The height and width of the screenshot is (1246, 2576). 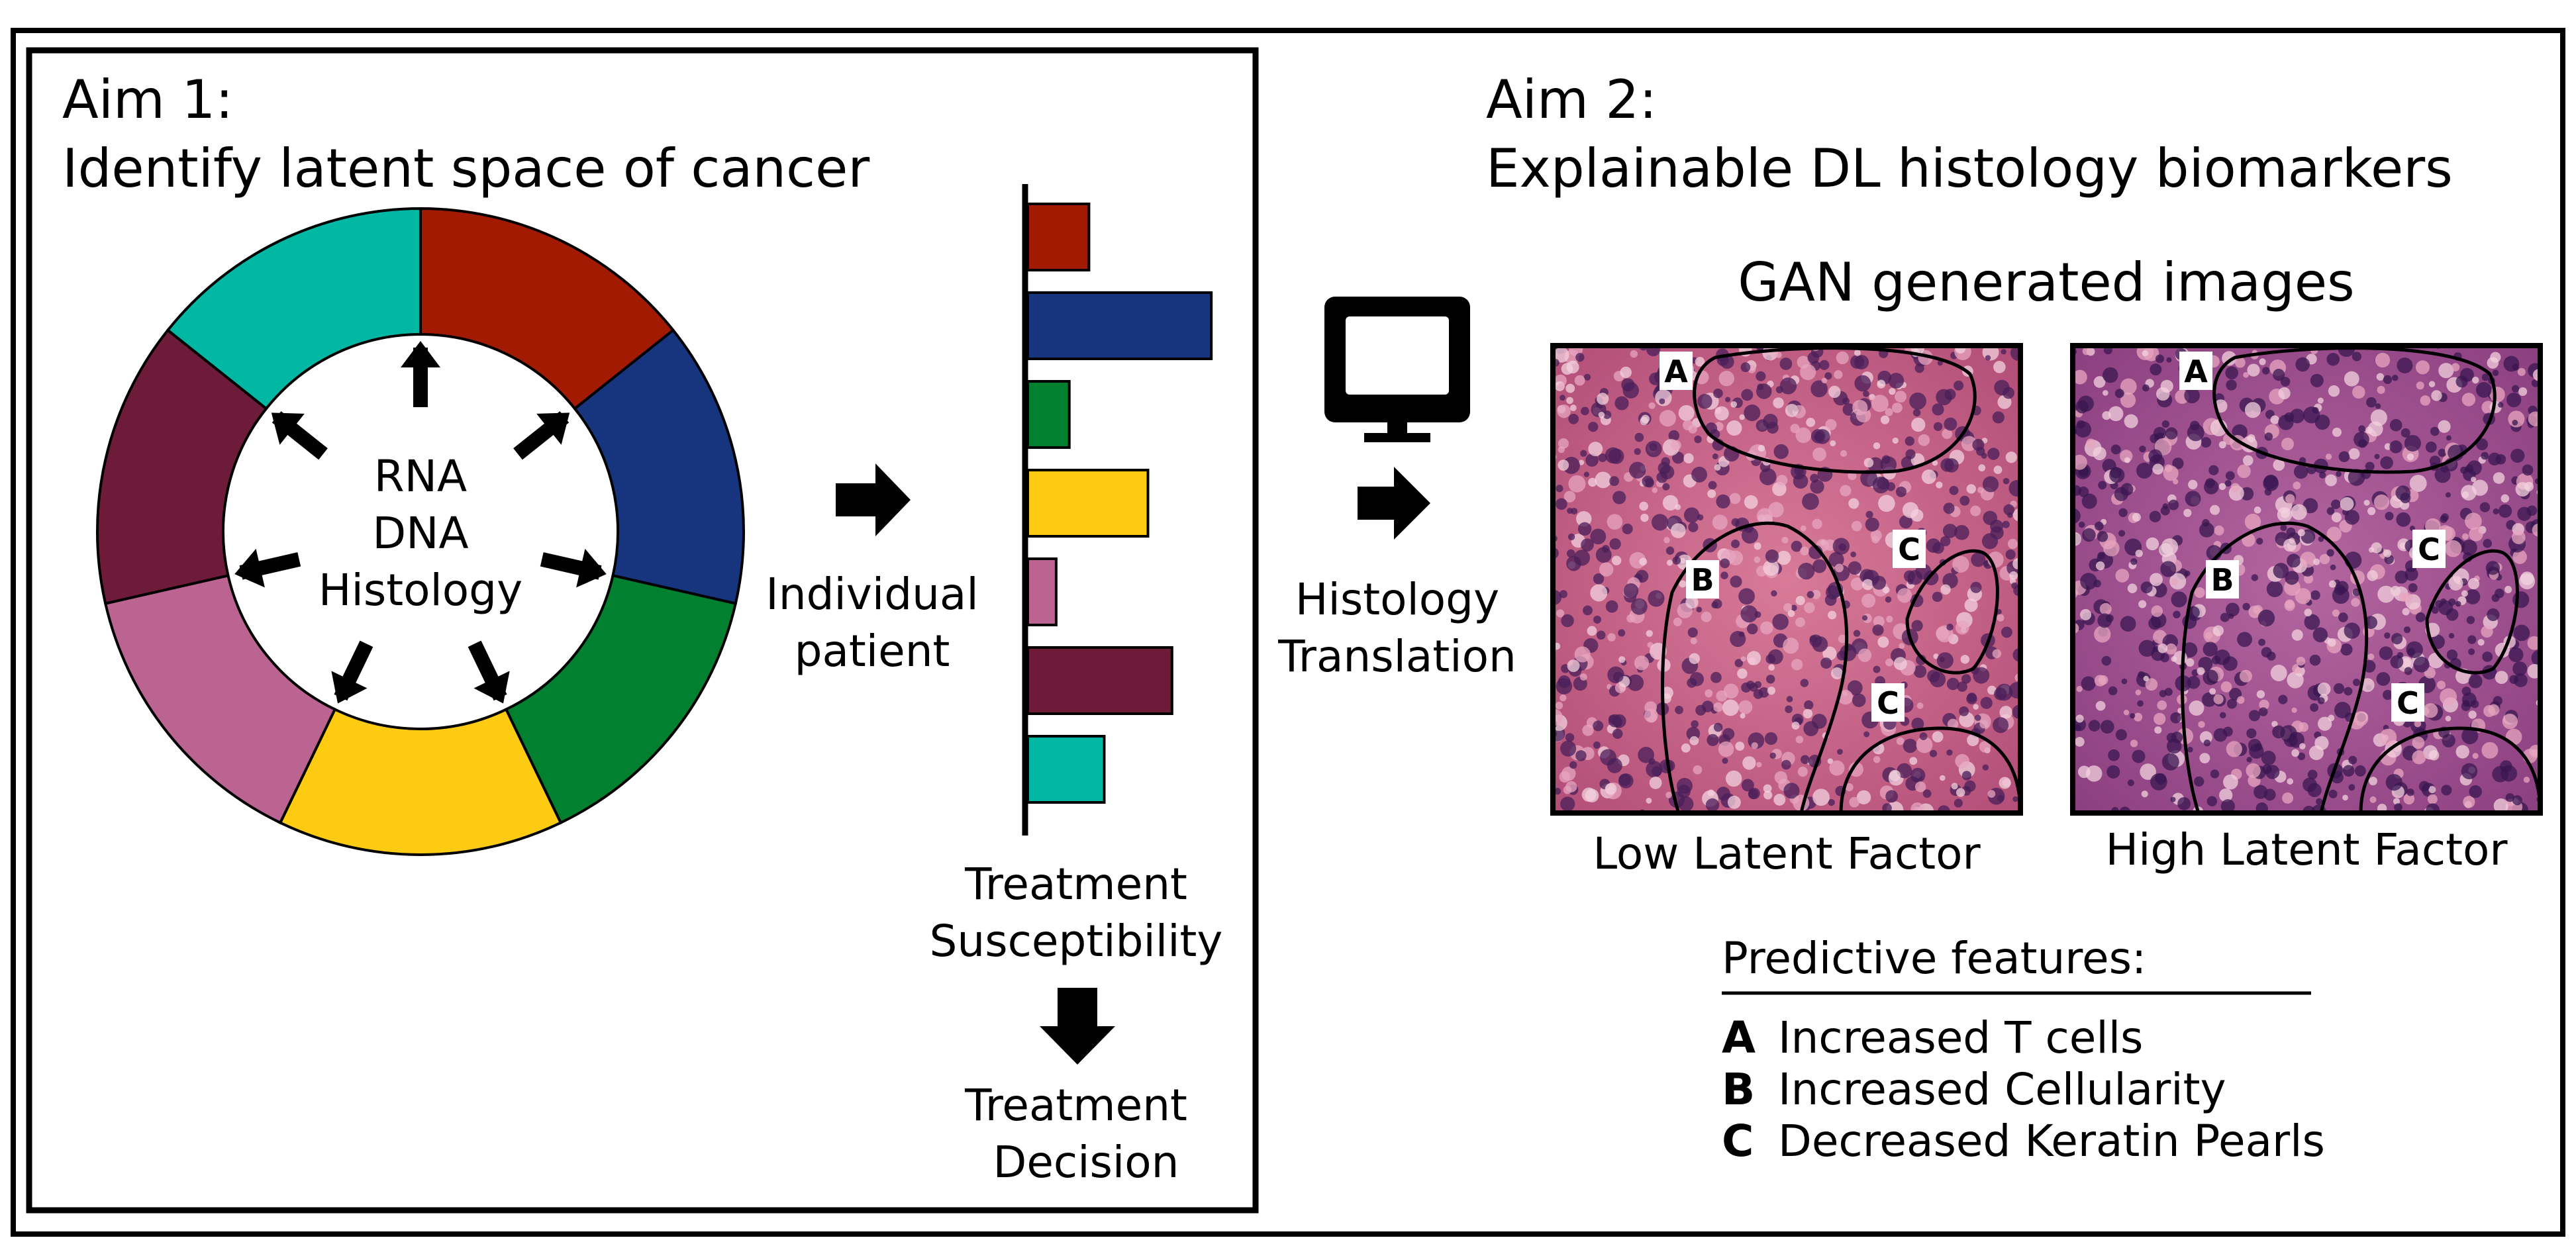 What do you see at coordinates (1086, 1162) in the screenshot?
I see `decision-label-2: Decision` at bounding box center [1086, 1162].